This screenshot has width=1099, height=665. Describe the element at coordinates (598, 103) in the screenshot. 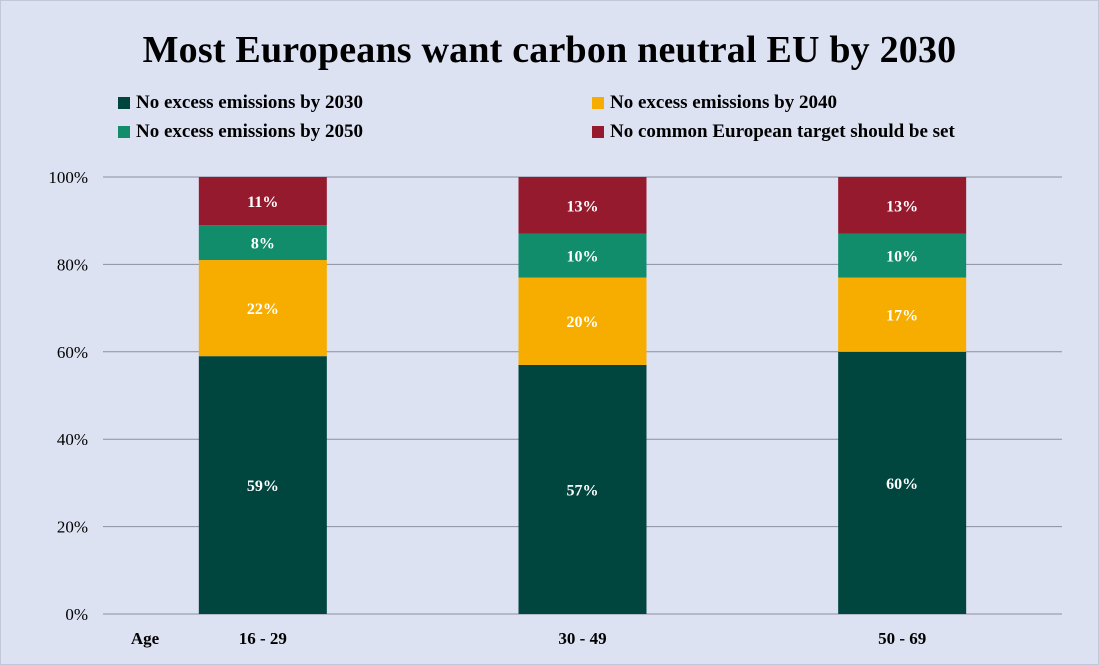

I see `legend-swatch-2040` at that location.